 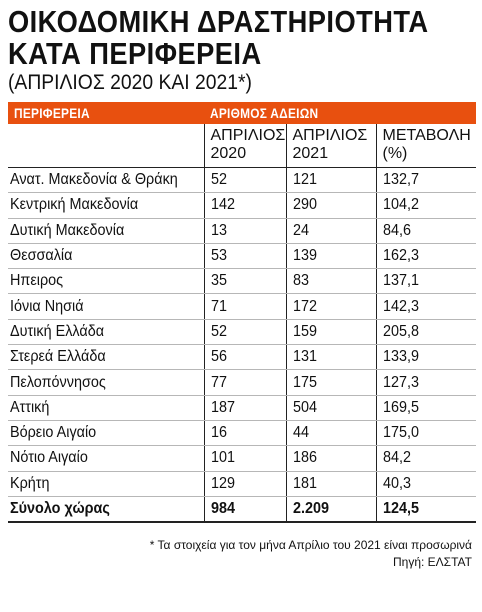 What do you see at coordinates (425, 306) in the screenshot?
I see `change-cell: 142,3` at bounding box center [425, 306].